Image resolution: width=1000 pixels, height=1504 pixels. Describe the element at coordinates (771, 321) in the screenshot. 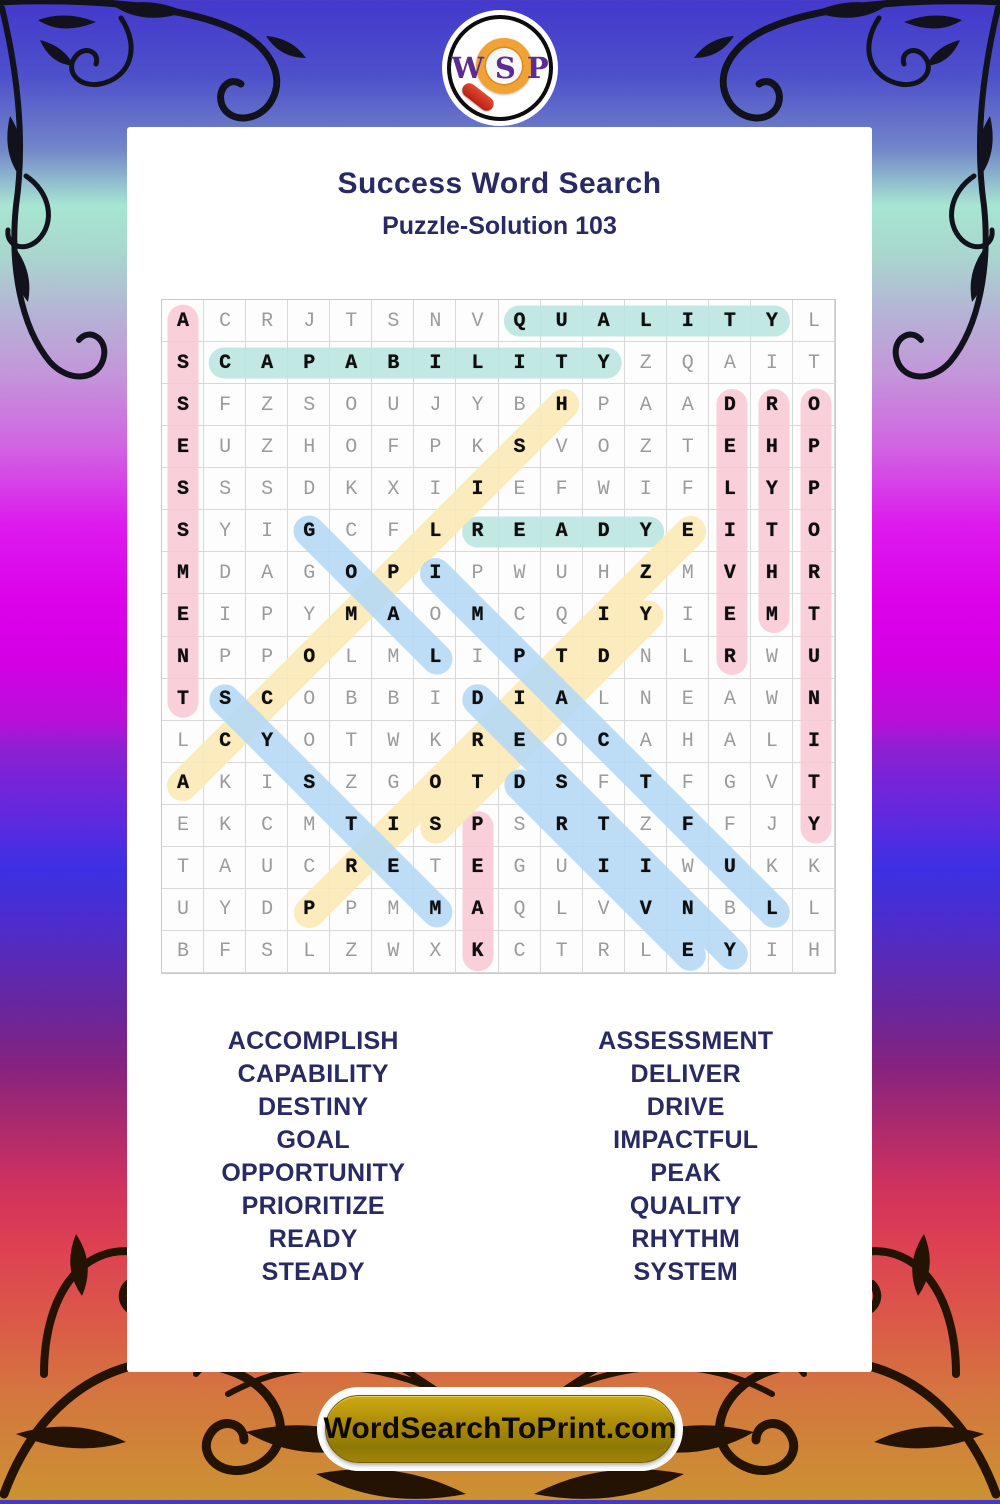

I see `grid-letter: Y` at that location.